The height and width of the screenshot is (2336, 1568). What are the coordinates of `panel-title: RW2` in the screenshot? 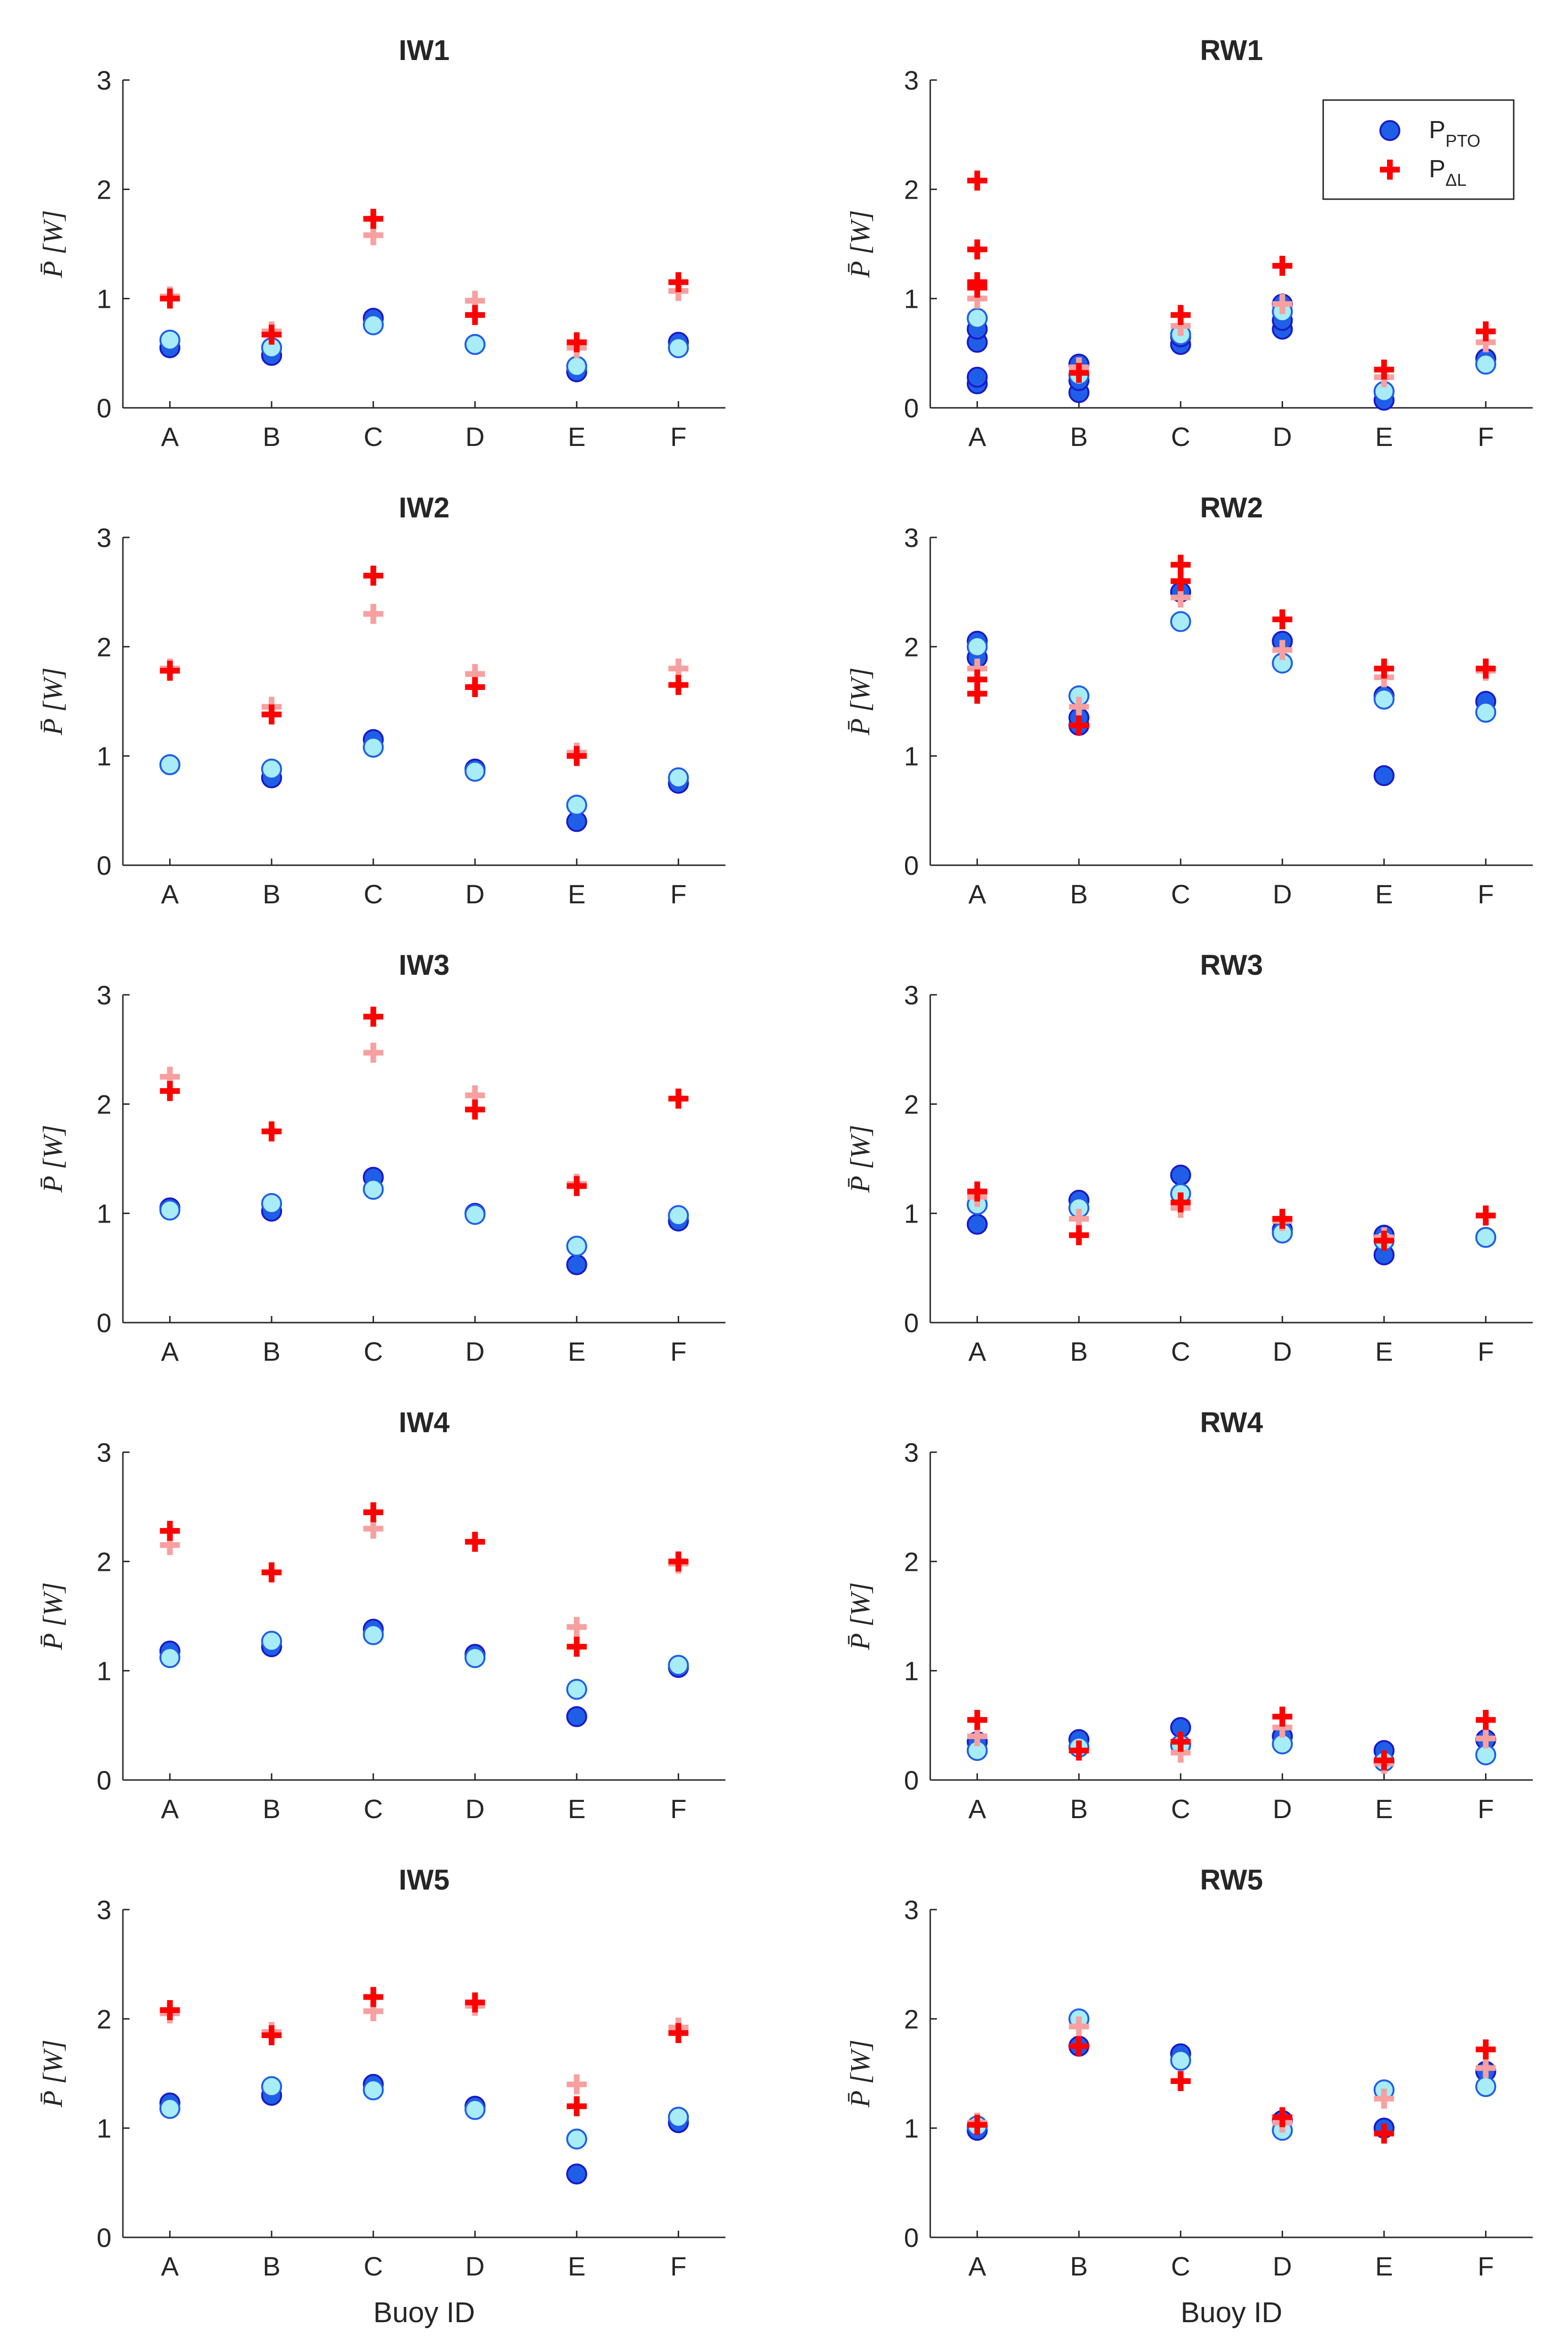 It's located at (1231, 508).